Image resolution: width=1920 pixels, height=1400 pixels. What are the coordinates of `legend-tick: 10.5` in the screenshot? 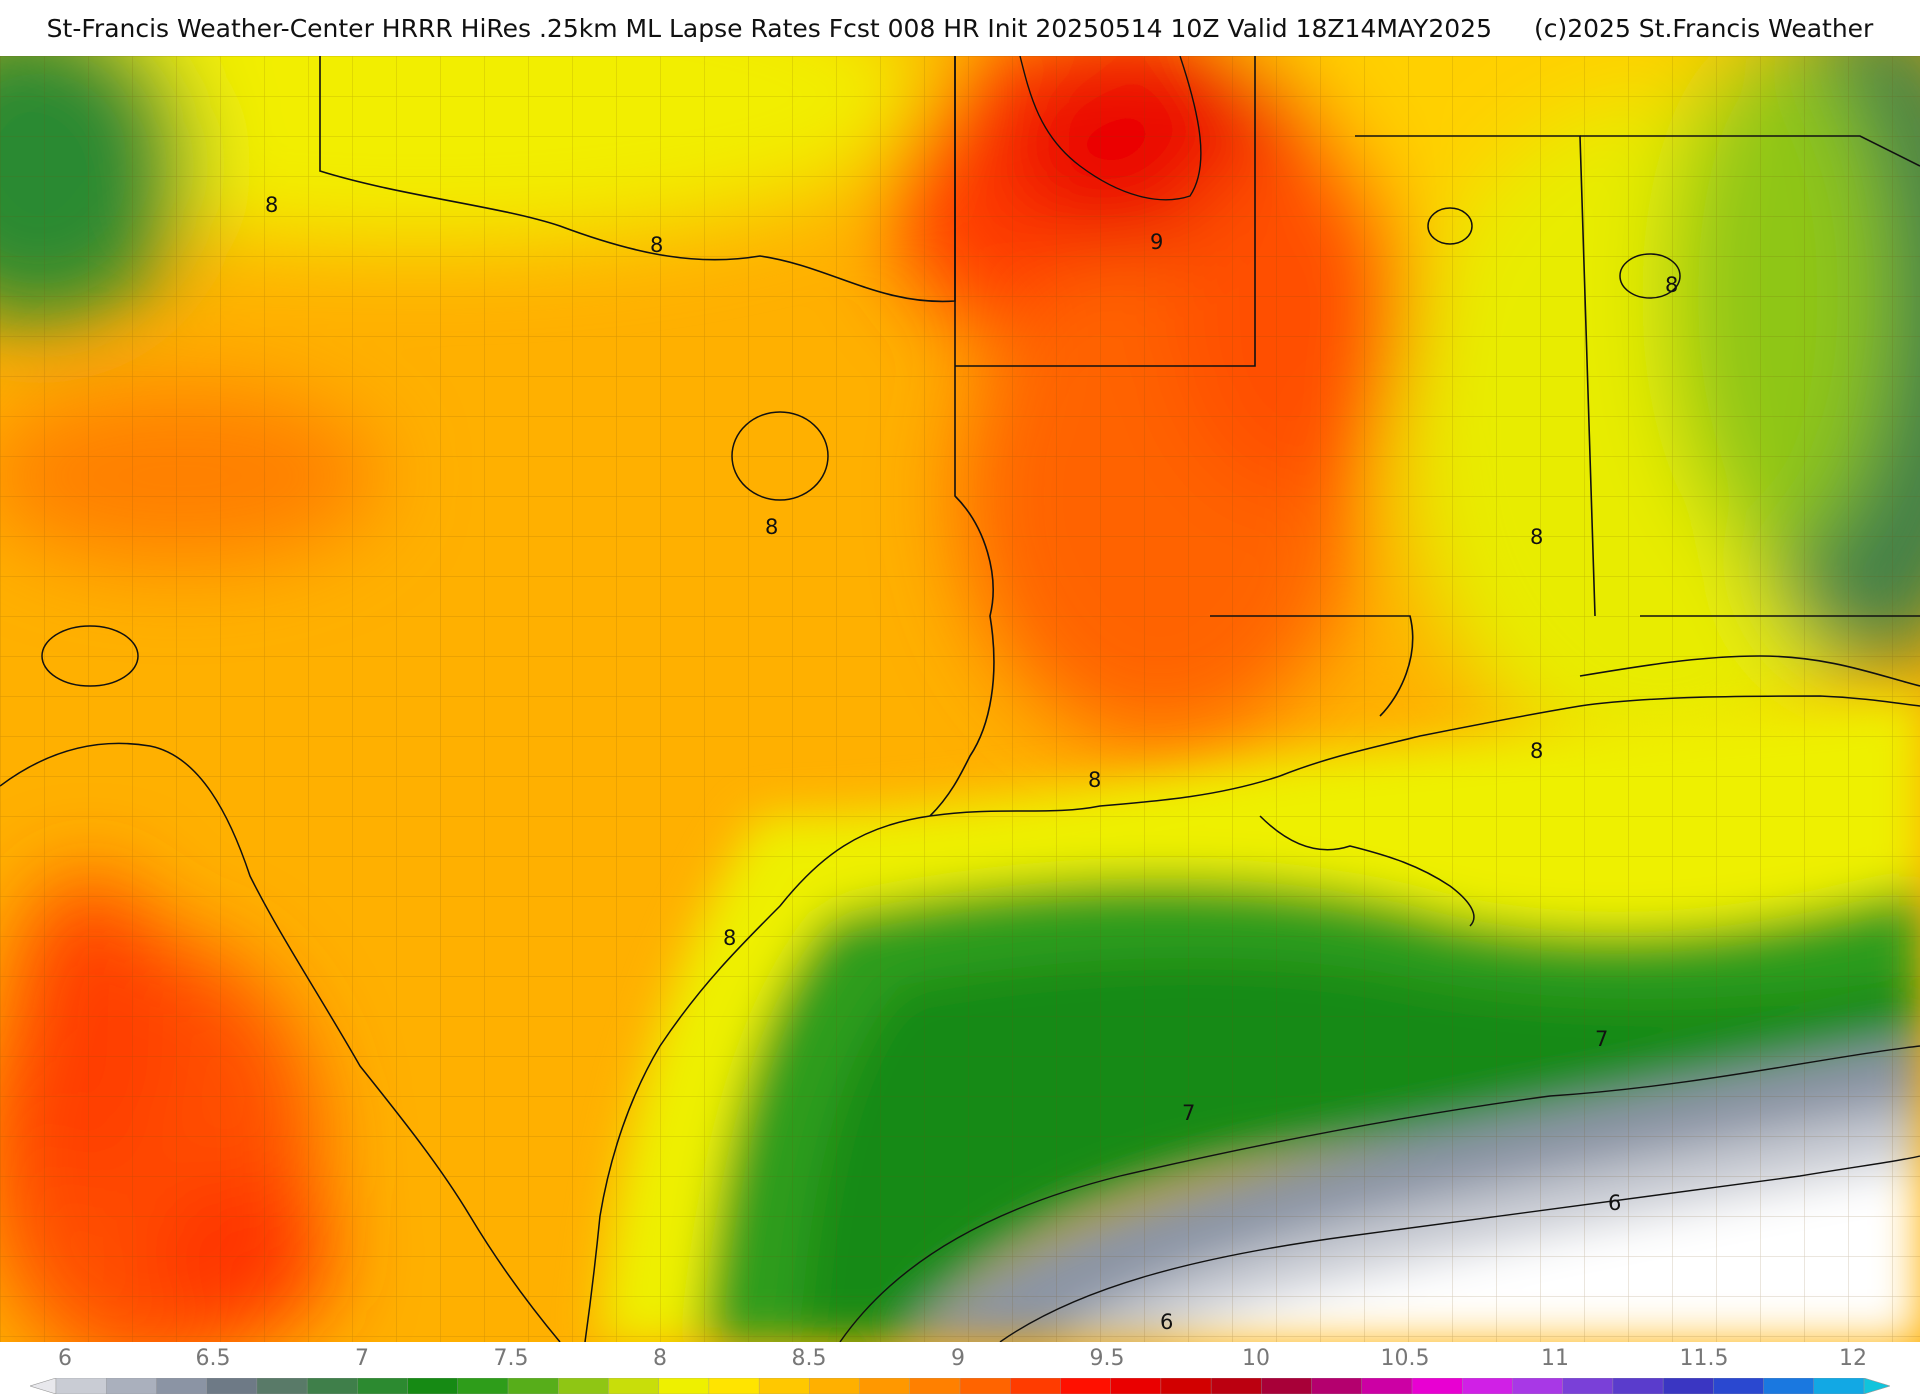 It's located at (1405, 1358).